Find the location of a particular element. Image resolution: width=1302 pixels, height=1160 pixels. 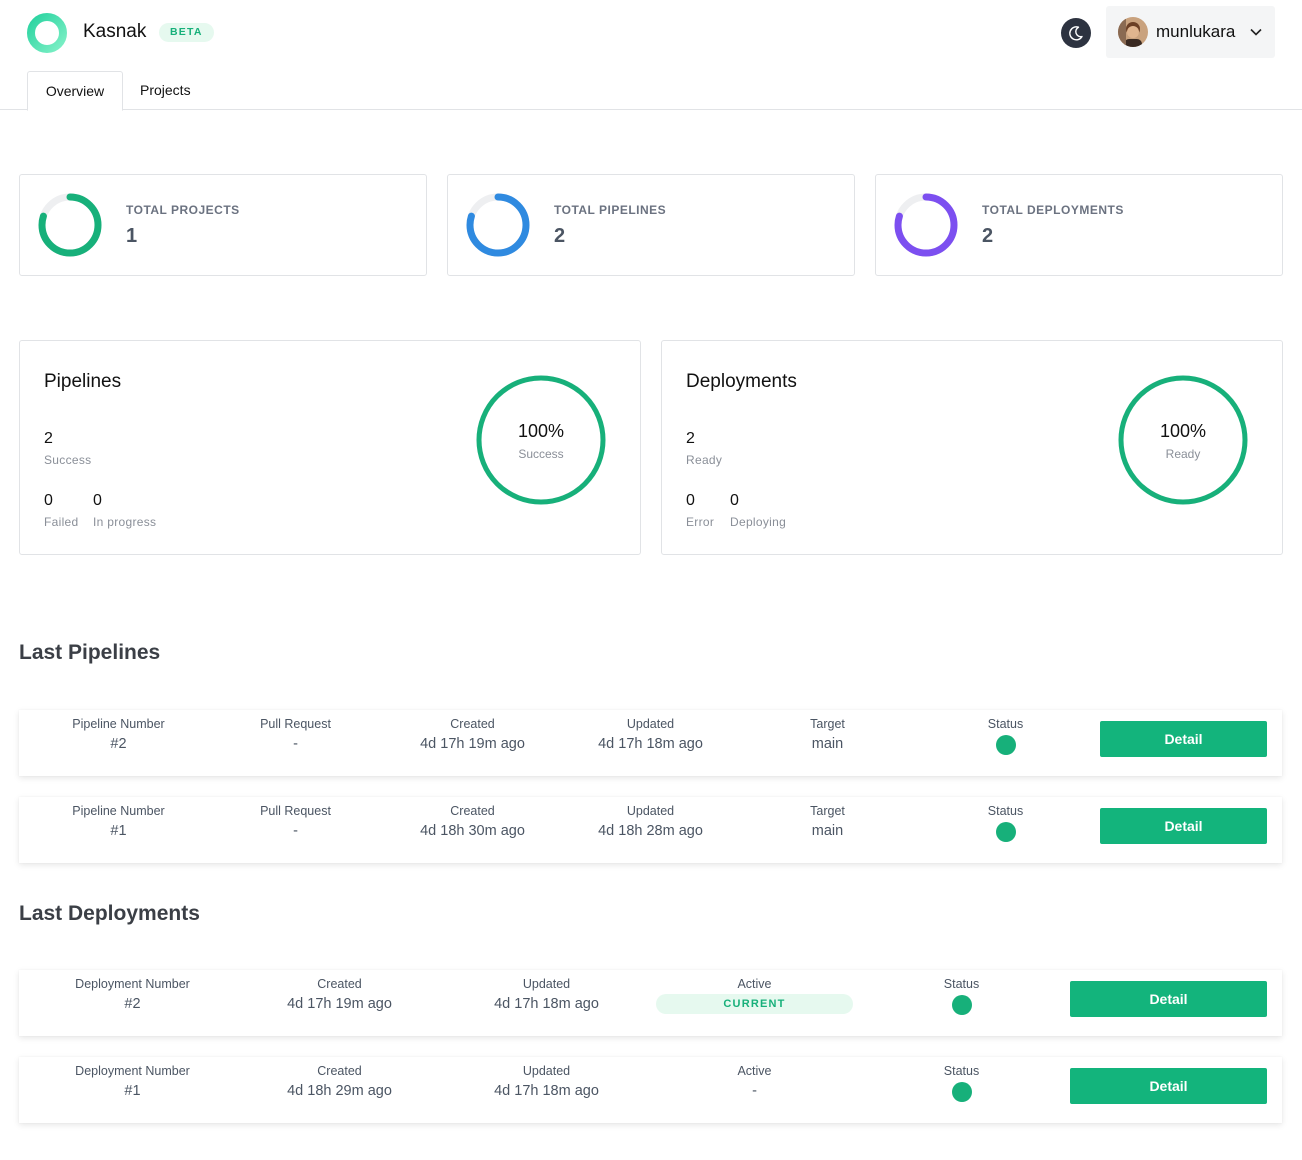

pull-request-cell: Pull Request - is located at coordinates (295, 731).